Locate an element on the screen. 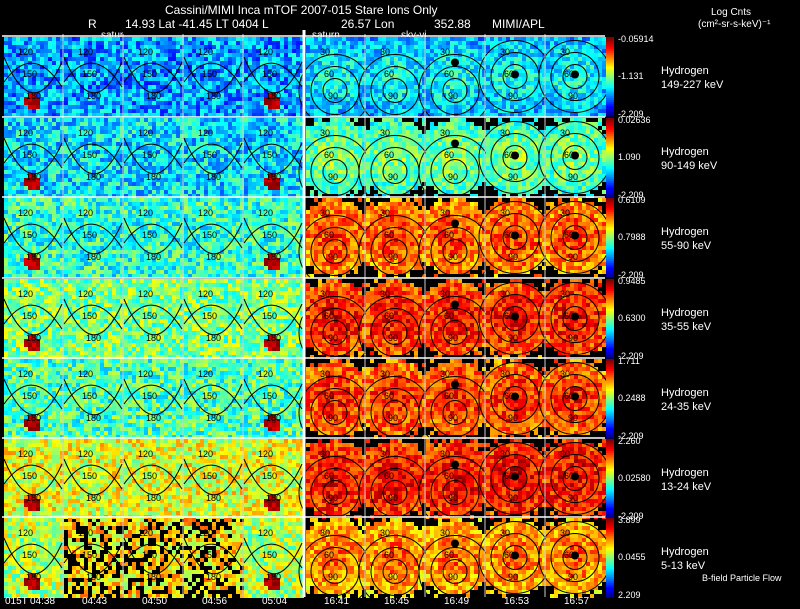 The height and width of the screenshot is (609, 800). colorbar-tick-label: 0.6300 is located at coordinates (632, 318).